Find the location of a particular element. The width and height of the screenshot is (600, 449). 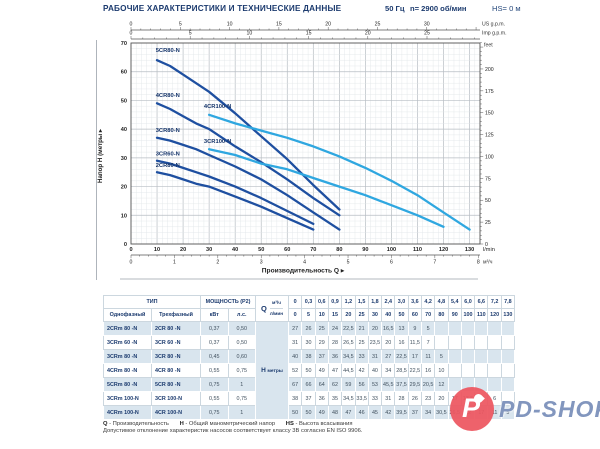

power-hp-value: 0,50 is located at coordinates (242, 342).